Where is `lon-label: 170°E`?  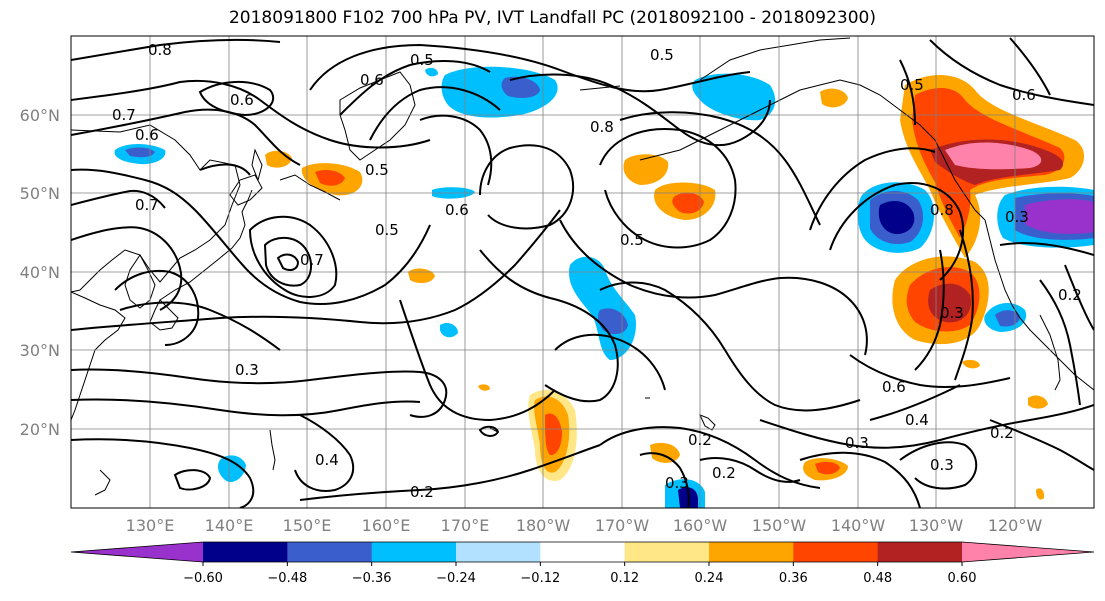 lon-label: 170°E is located at coordinates (465, 525).